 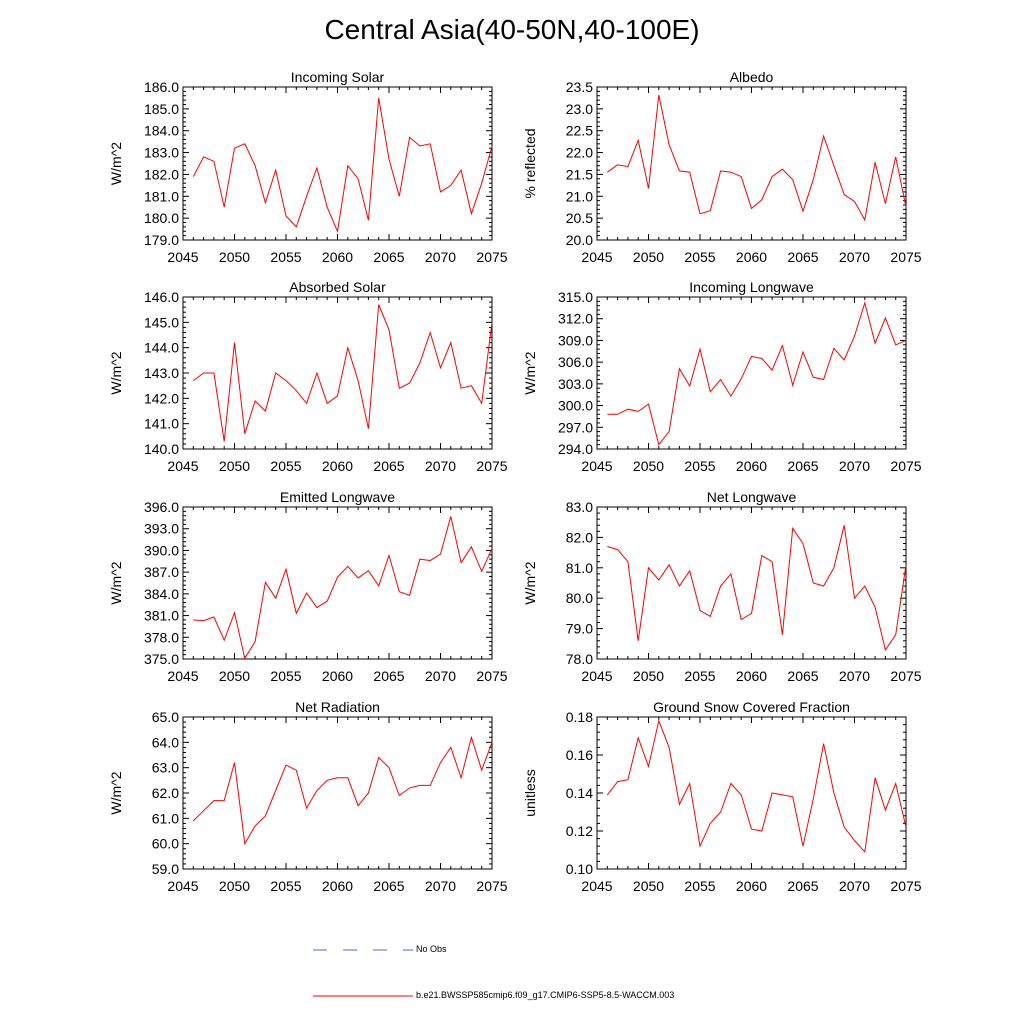 What do you see at coordinates (579, 598) in the screenshot?
I see `y-tick-label: 80.0` at bounding box center [579, 598].